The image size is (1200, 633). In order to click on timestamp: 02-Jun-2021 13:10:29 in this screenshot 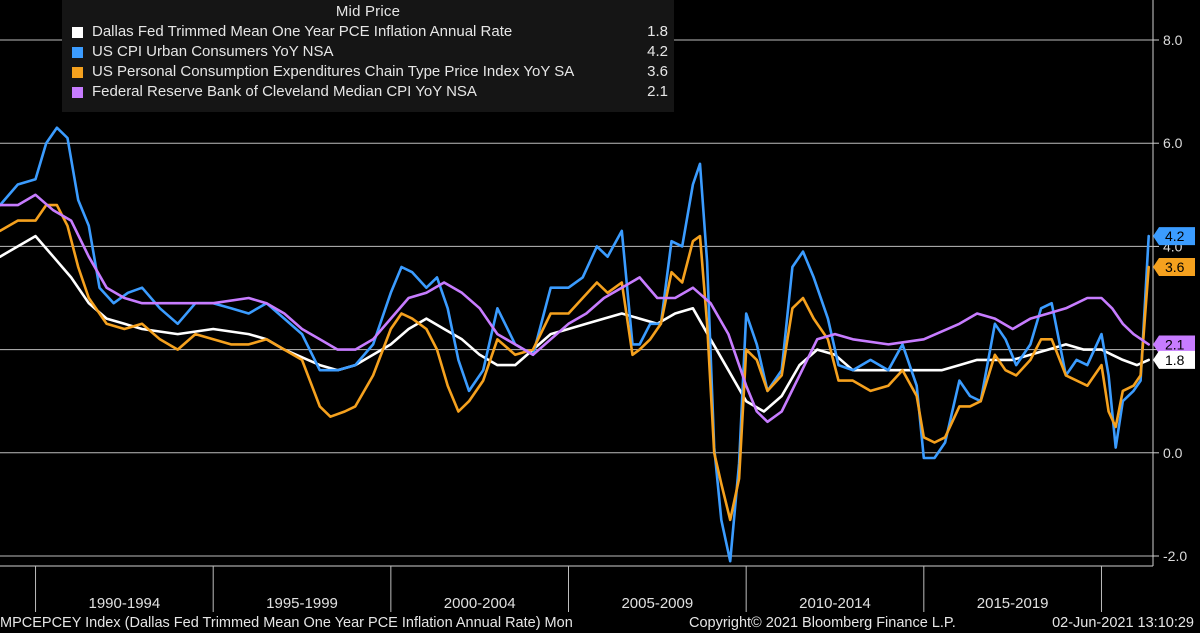, I will do `click(1123, 623)`.